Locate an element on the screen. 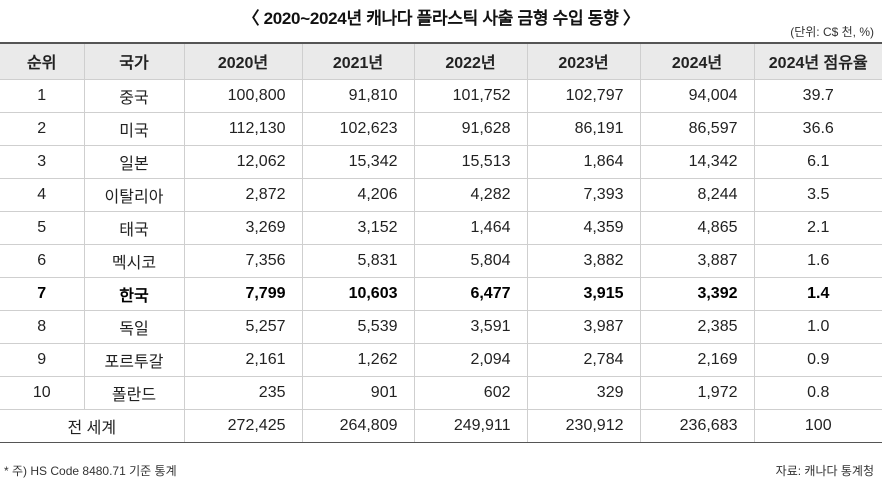 This screenshot has width=882, height=484. table-title: 〈 2020~2024년 캐나다 플라스틱 사출 금형 수입 동향 〉 is located at coordinates (441, 18).